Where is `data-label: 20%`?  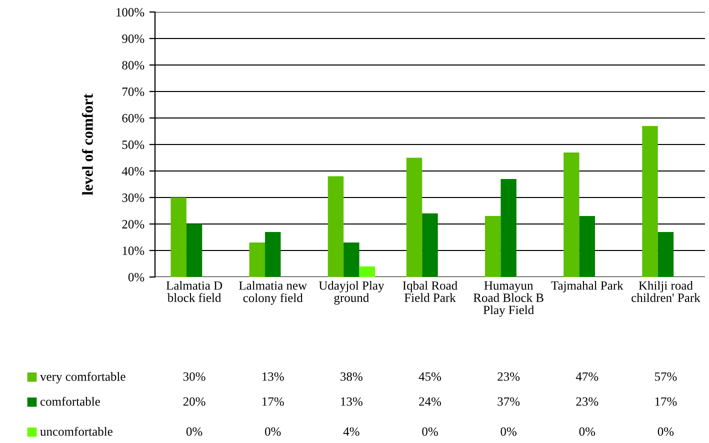
data-label: 20% is located at coordinates (194, 401).